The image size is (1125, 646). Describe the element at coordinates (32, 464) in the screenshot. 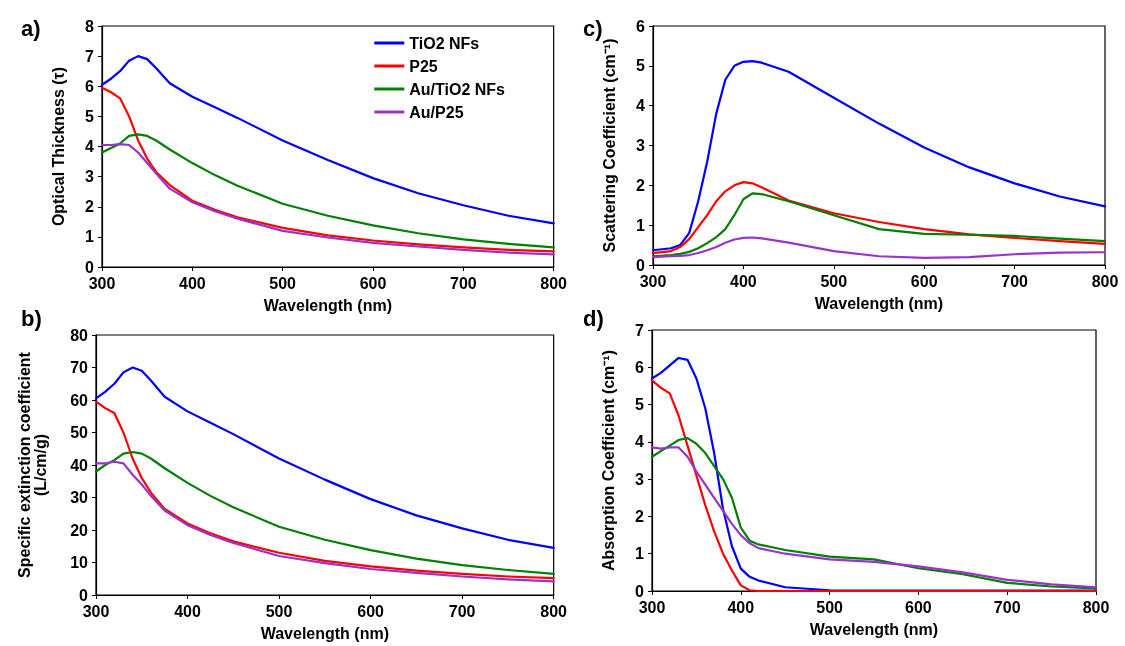

I see `y-axis-title: Specific extinction coefficient (L/cm/g)` at that location.